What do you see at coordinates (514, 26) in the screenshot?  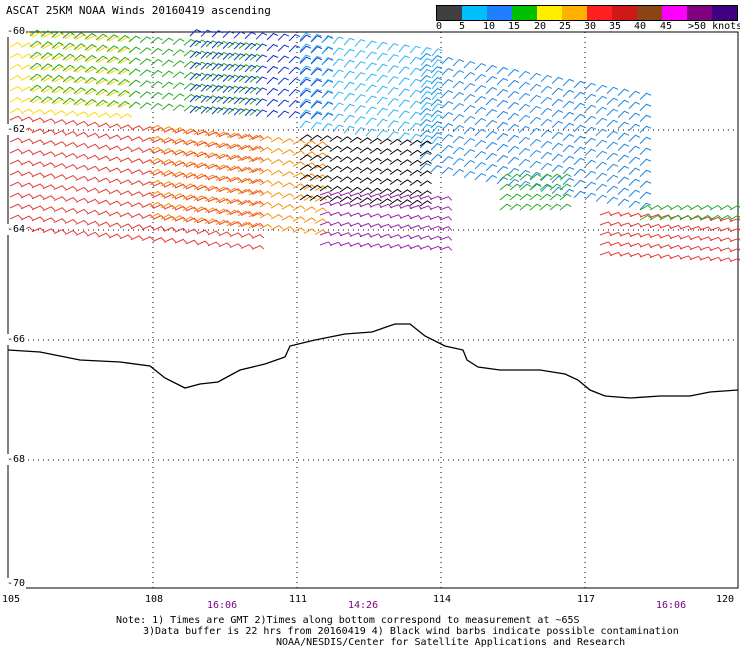 I see `colorbar-label: 15` at bounding box center [514, 26].